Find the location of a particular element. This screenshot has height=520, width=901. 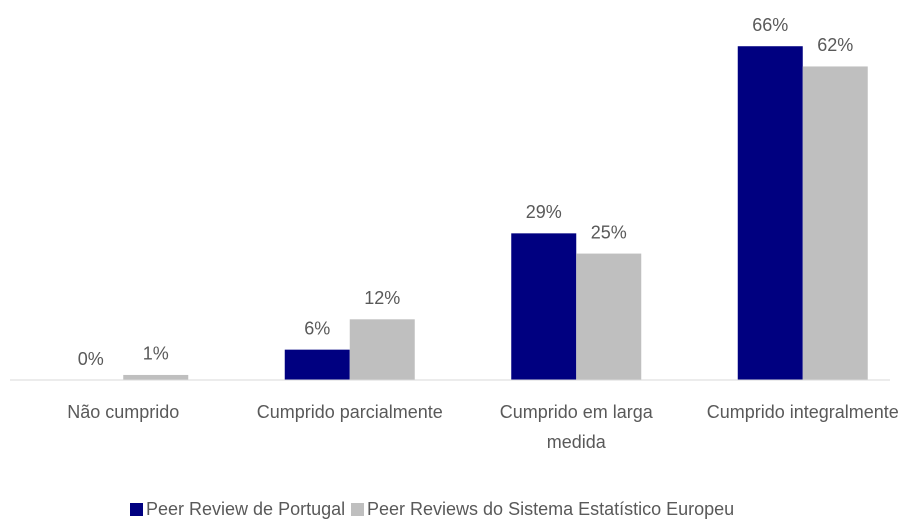

data-label: 1% is located at coordinates (156, 354).